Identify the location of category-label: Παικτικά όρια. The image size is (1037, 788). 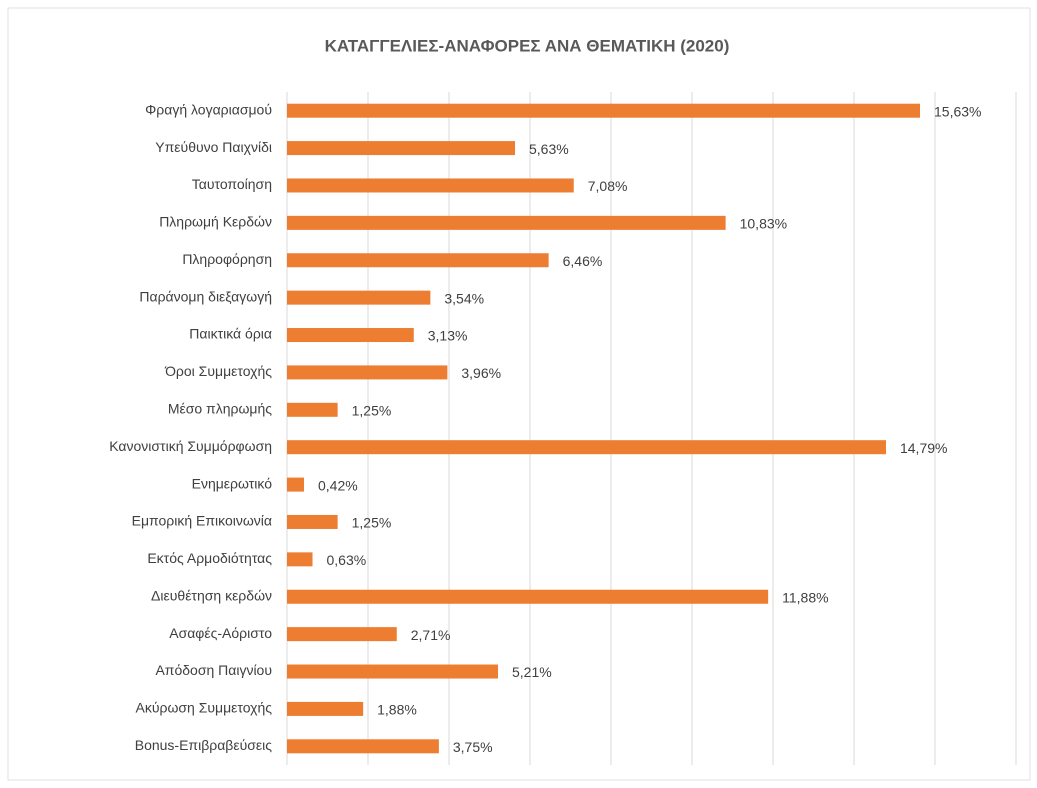
(230, 334).